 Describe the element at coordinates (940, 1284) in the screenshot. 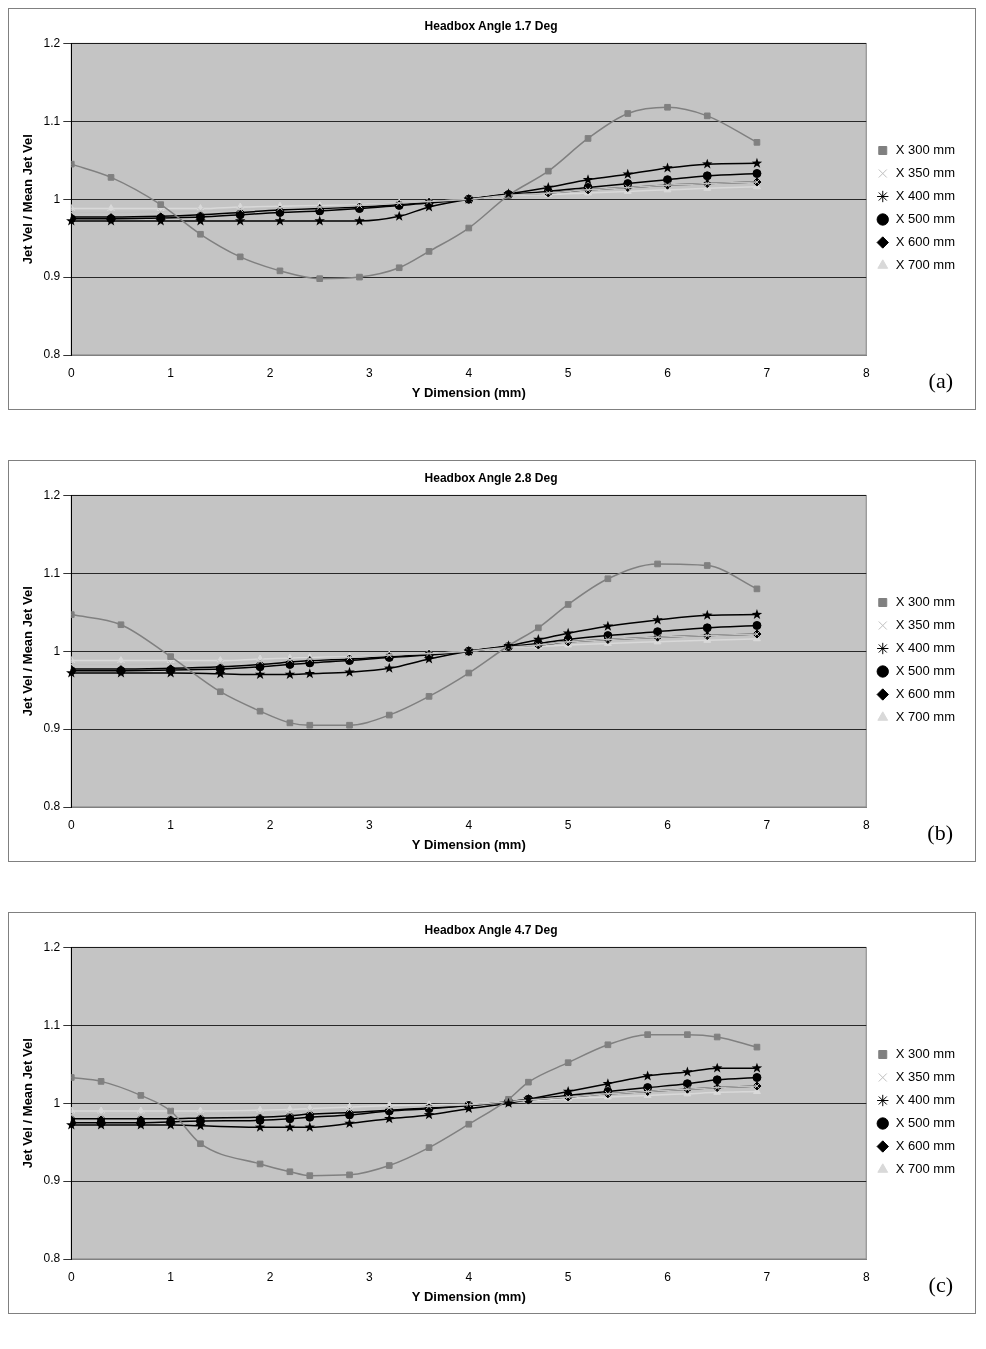

I see `text: (c)` at that location.